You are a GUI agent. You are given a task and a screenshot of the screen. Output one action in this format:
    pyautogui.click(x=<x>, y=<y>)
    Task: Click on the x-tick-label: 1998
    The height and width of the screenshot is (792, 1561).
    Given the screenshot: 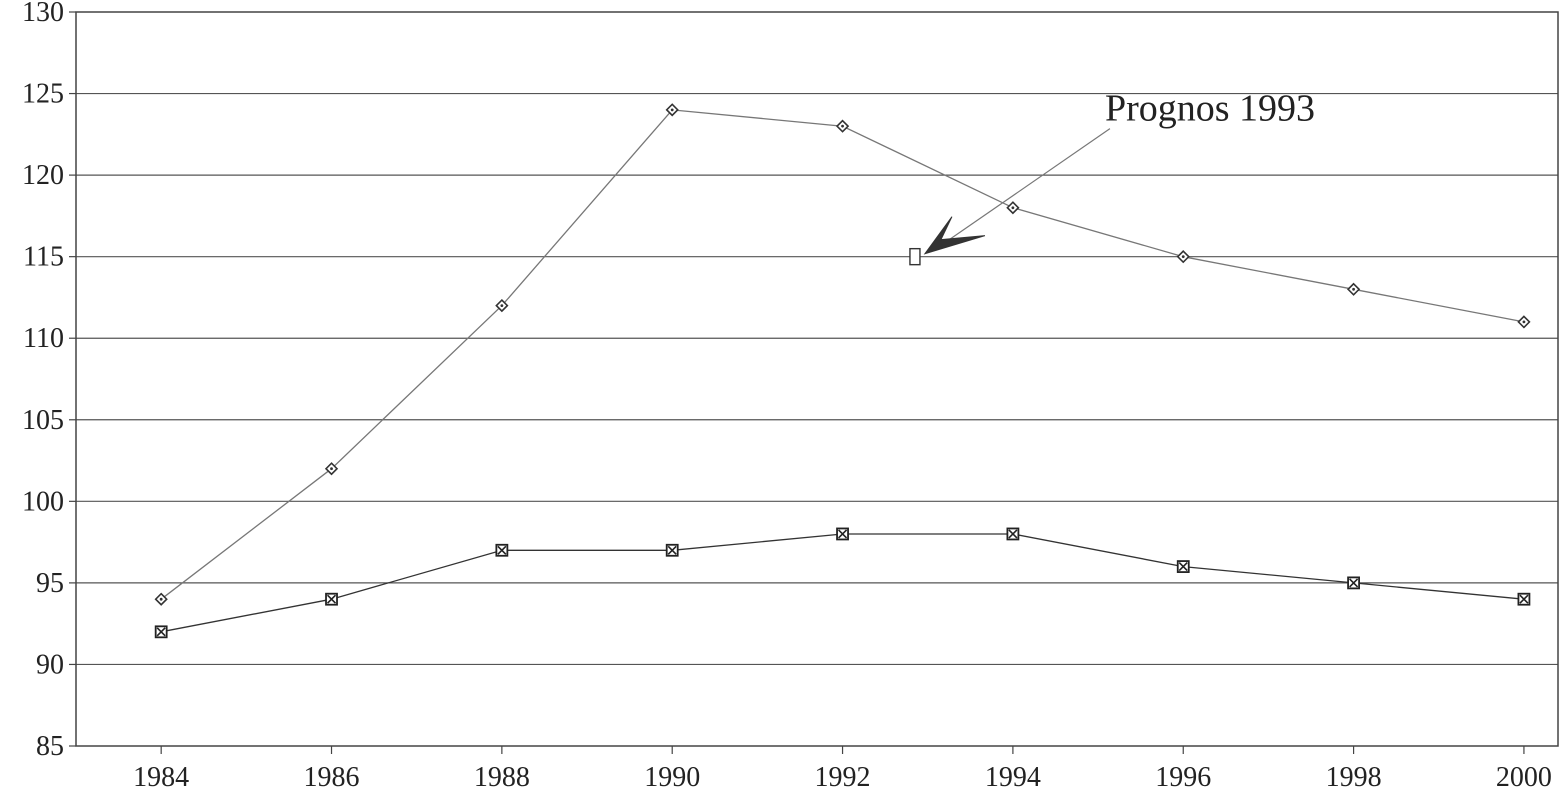 What is the action you would take?
    pyautogui.click(x=1354, y=777)
    